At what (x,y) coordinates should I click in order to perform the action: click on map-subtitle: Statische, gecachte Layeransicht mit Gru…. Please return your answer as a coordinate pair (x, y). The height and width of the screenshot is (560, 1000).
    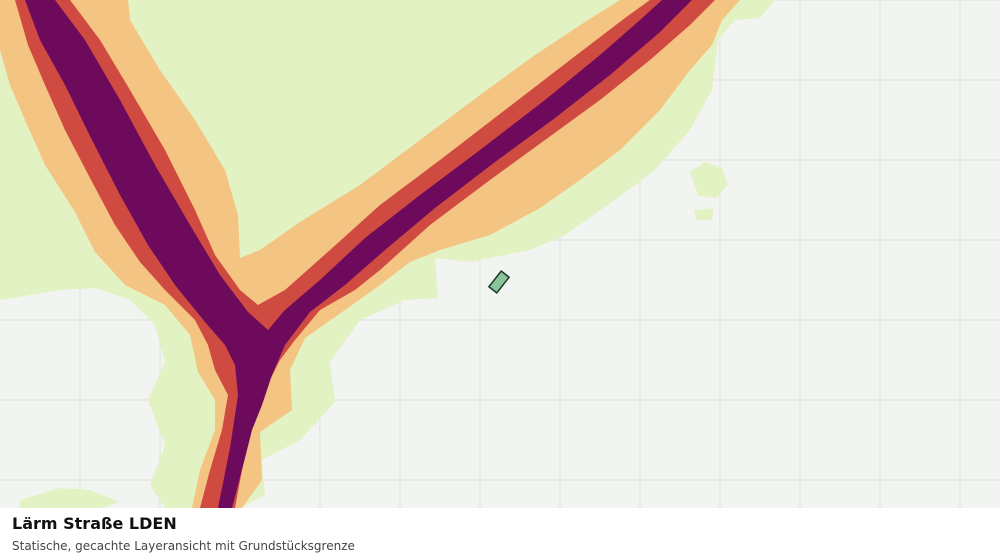
    Looking at the image, I should click on (183, 546).